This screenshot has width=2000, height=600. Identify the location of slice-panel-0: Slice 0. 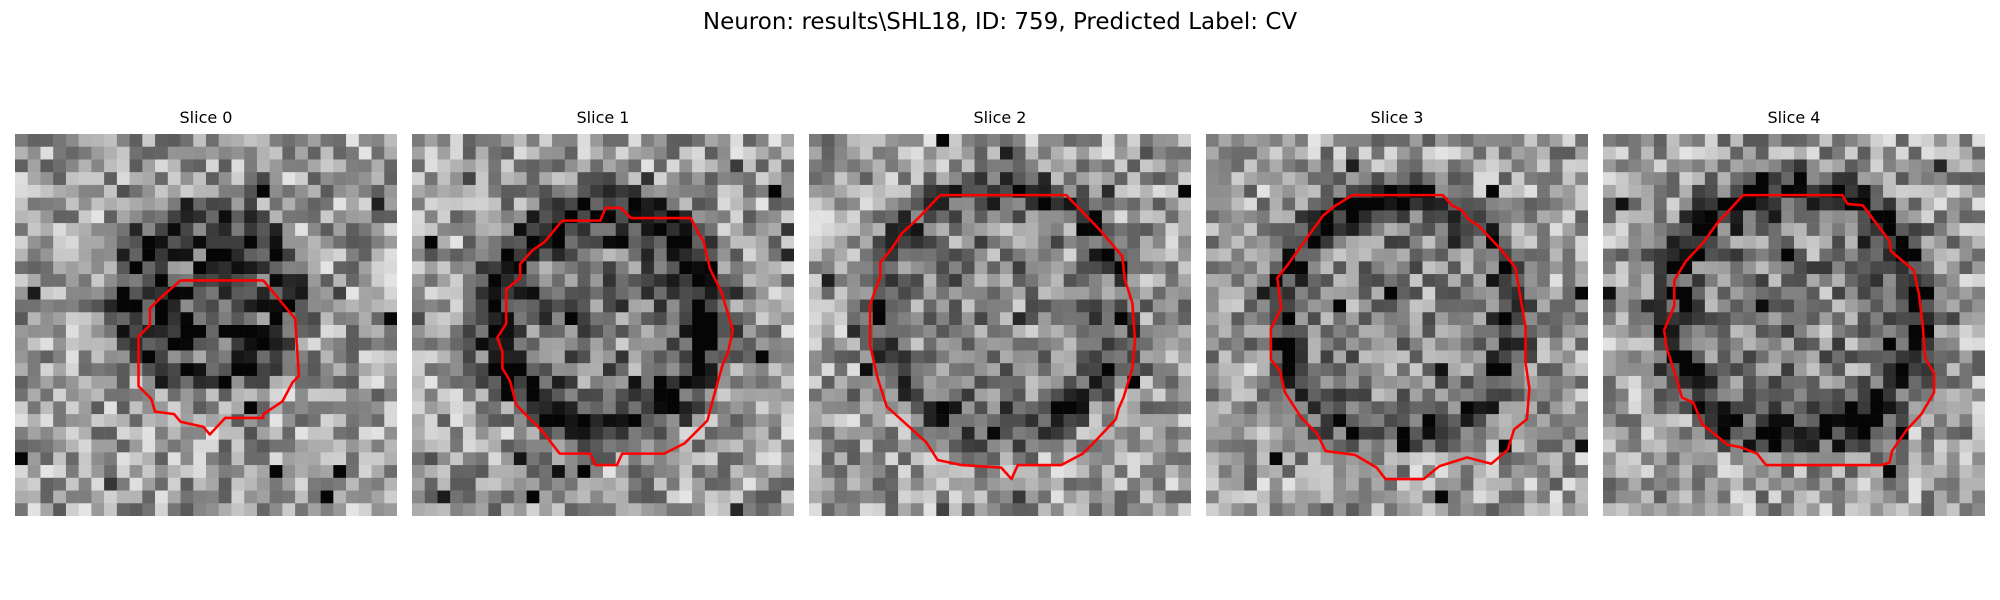
(206, 313).